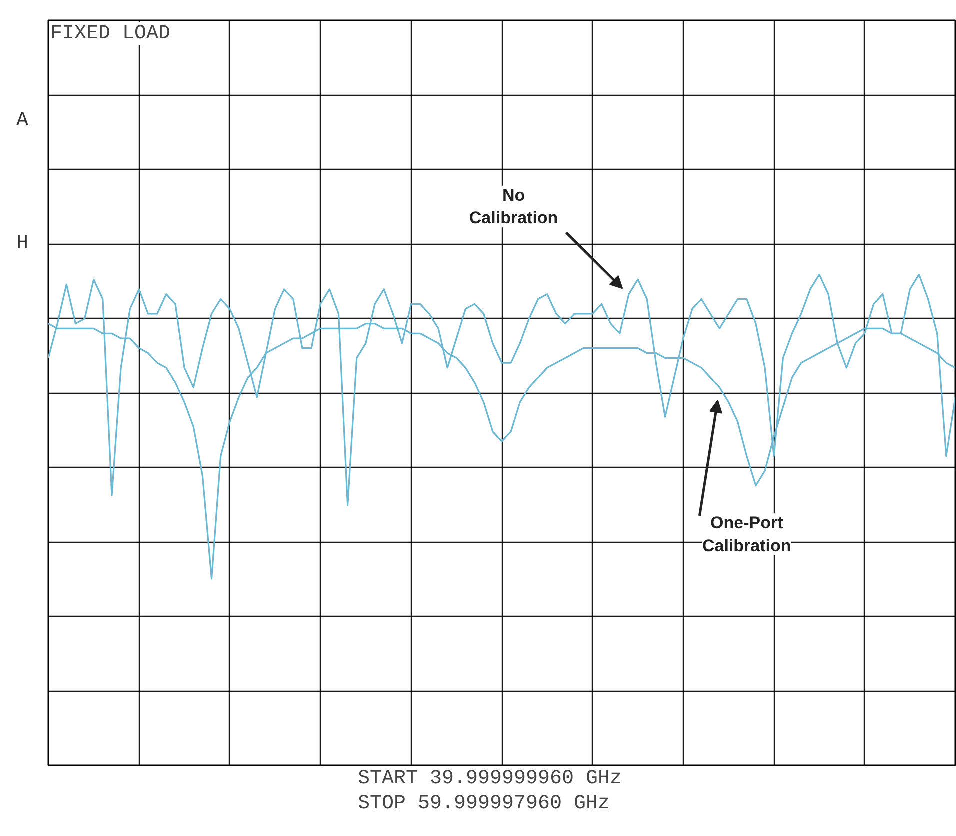  What do you see at coordinates (110, 34) in the screenshot?
I see `chart-title: FIXED LOAD` at bounding box center [110, 34].